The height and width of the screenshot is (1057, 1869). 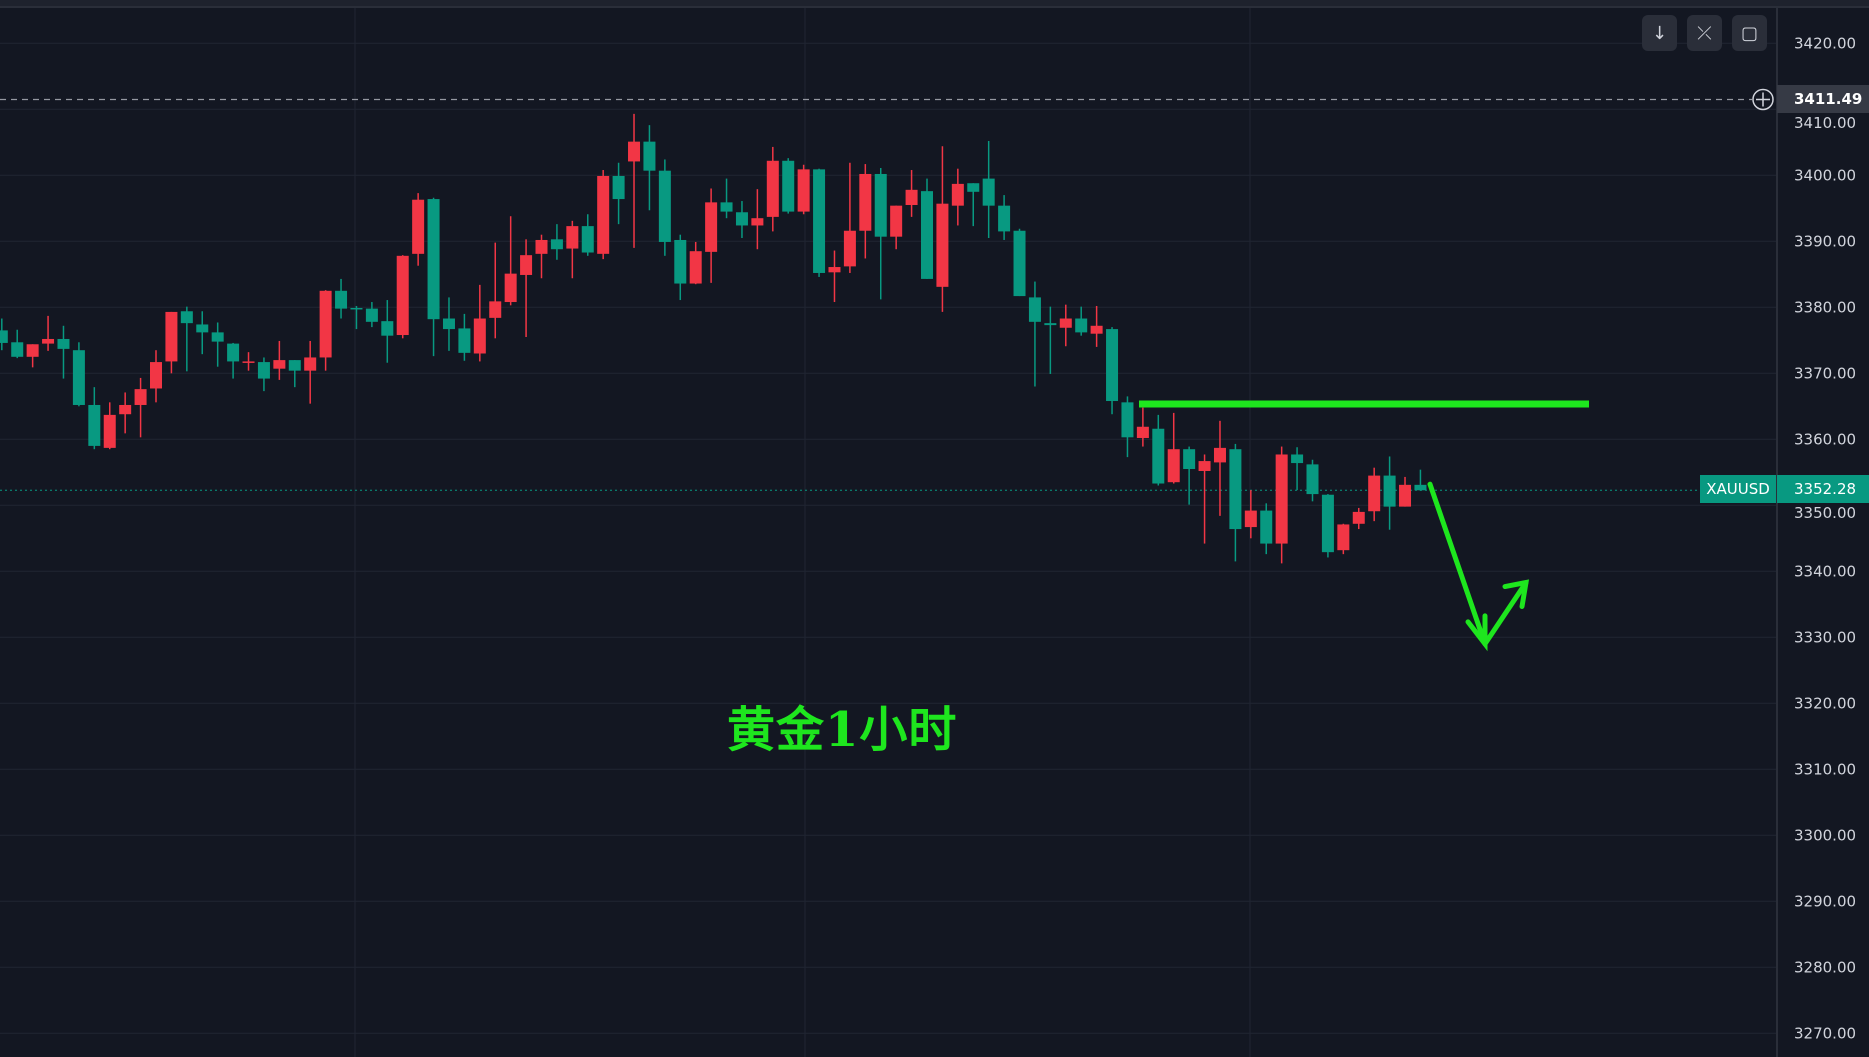 What do you see at coordinates (1825, 967) in the screenshot?
I see `y-tick-label: 3280.00` at bounding box center [1825, 967].